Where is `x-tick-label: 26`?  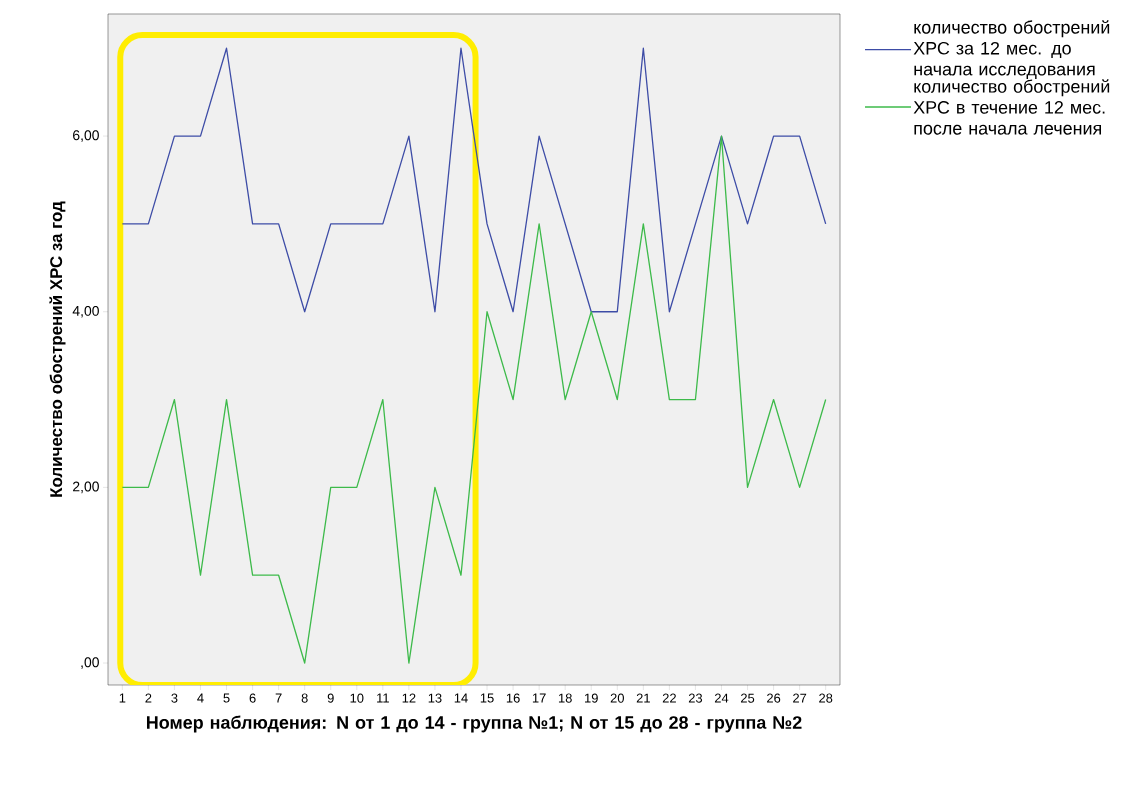
x-tick-label: 26 is located at coordinates (774, 698).